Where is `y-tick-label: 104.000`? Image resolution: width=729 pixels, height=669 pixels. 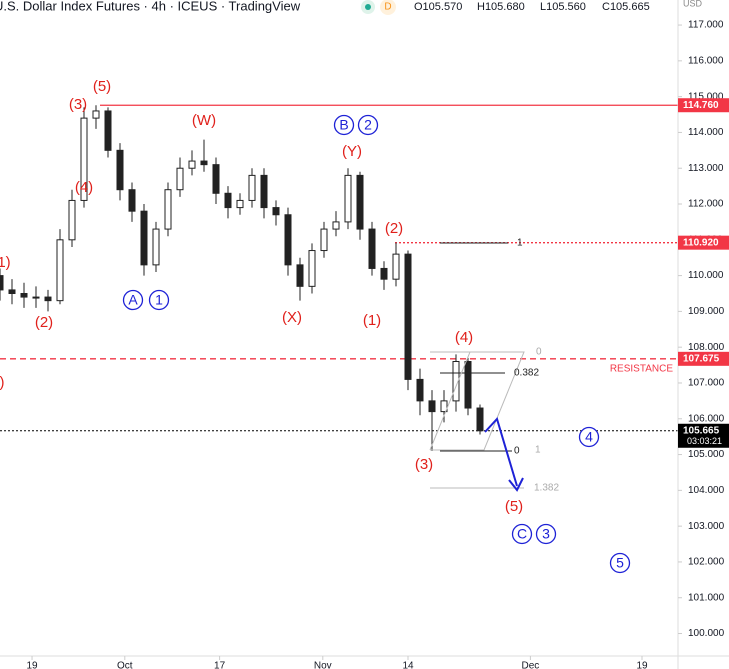
y-tick-label: 104.000 is located at coordinates (706, 490).